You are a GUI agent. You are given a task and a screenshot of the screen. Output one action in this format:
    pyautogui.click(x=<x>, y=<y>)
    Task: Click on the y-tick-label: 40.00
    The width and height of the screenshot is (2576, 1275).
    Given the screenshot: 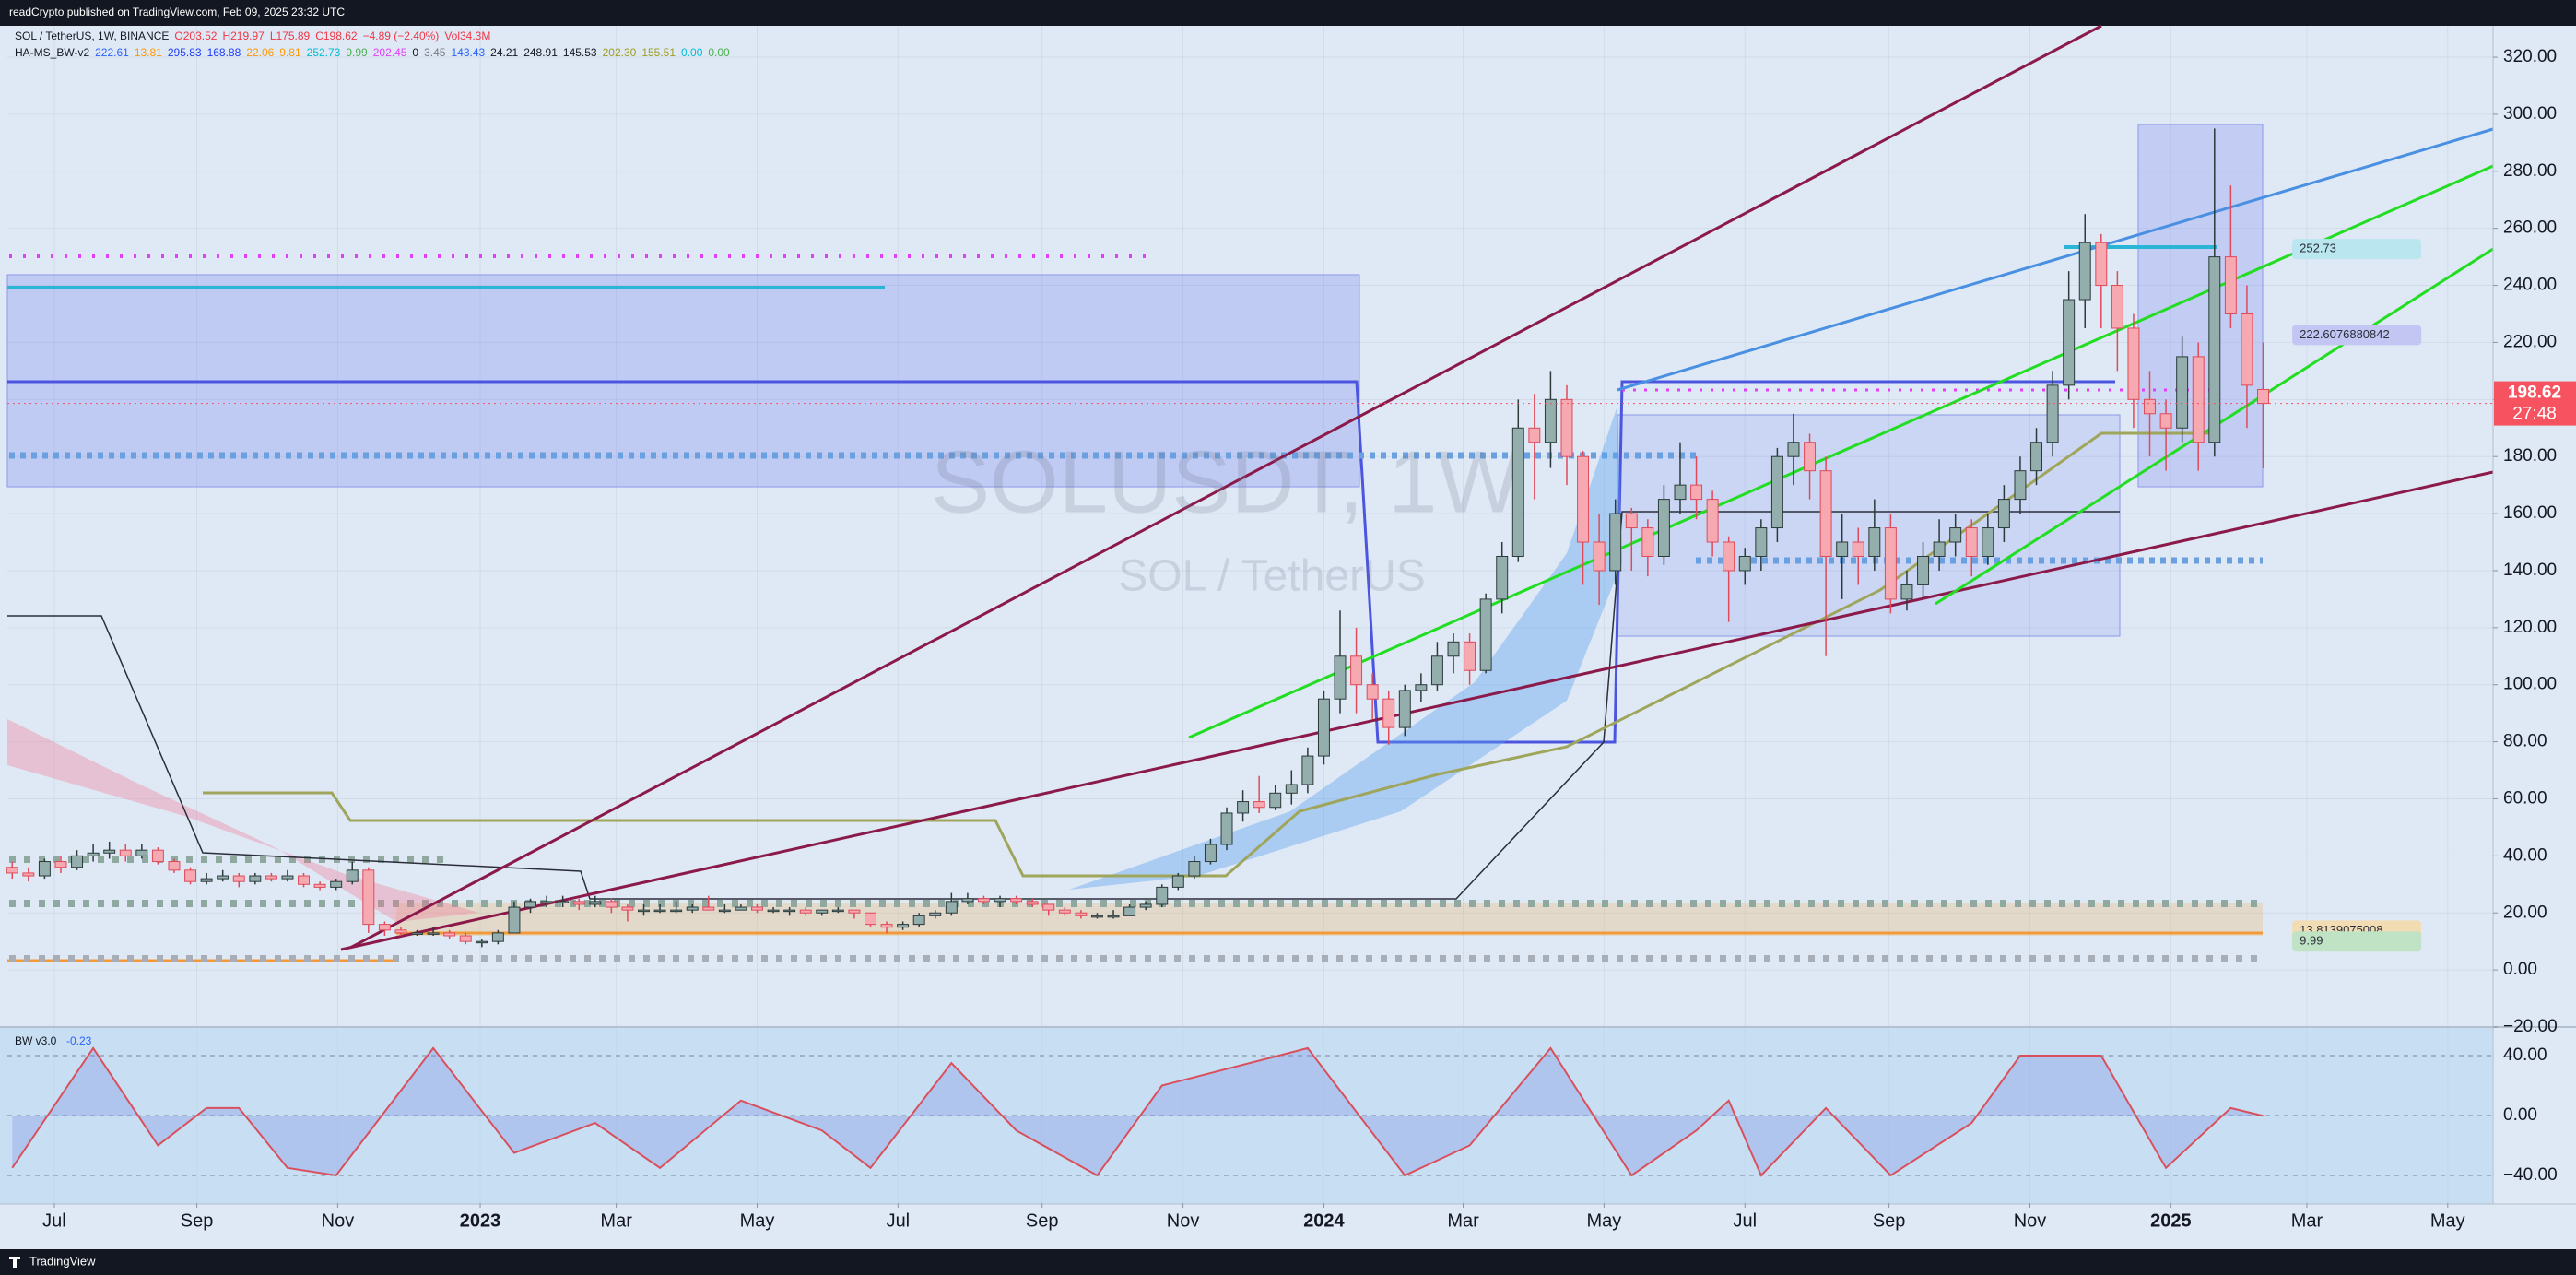 What is the action you would take?
    pyautogui.click(x=2525, y=855)
    